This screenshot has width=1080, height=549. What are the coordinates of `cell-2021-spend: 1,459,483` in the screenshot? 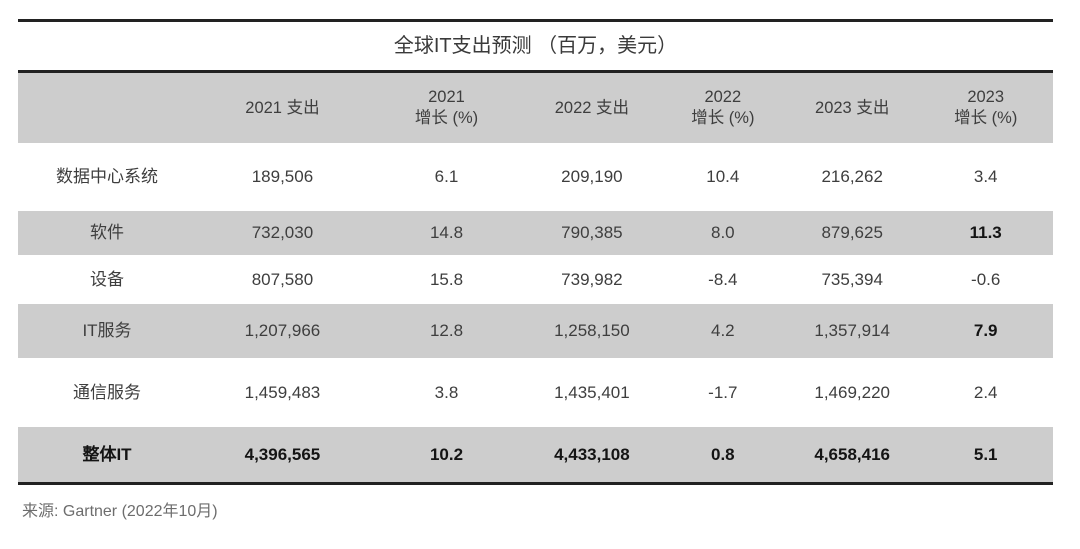 It's located at (282, 392).